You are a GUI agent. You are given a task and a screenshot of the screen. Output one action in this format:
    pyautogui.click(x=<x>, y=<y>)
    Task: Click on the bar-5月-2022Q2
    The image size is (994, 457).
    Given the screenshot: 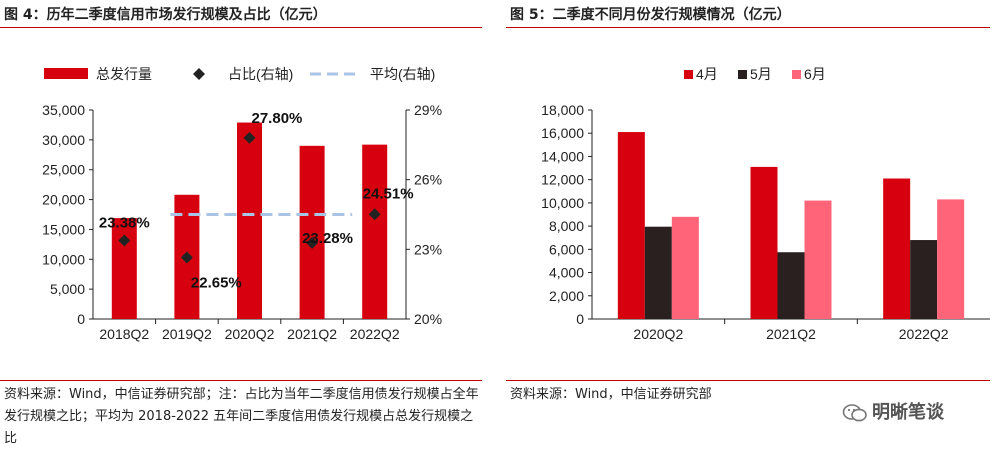 What is the action you would take?
    pyautogui.click(x=924, y=279)
    